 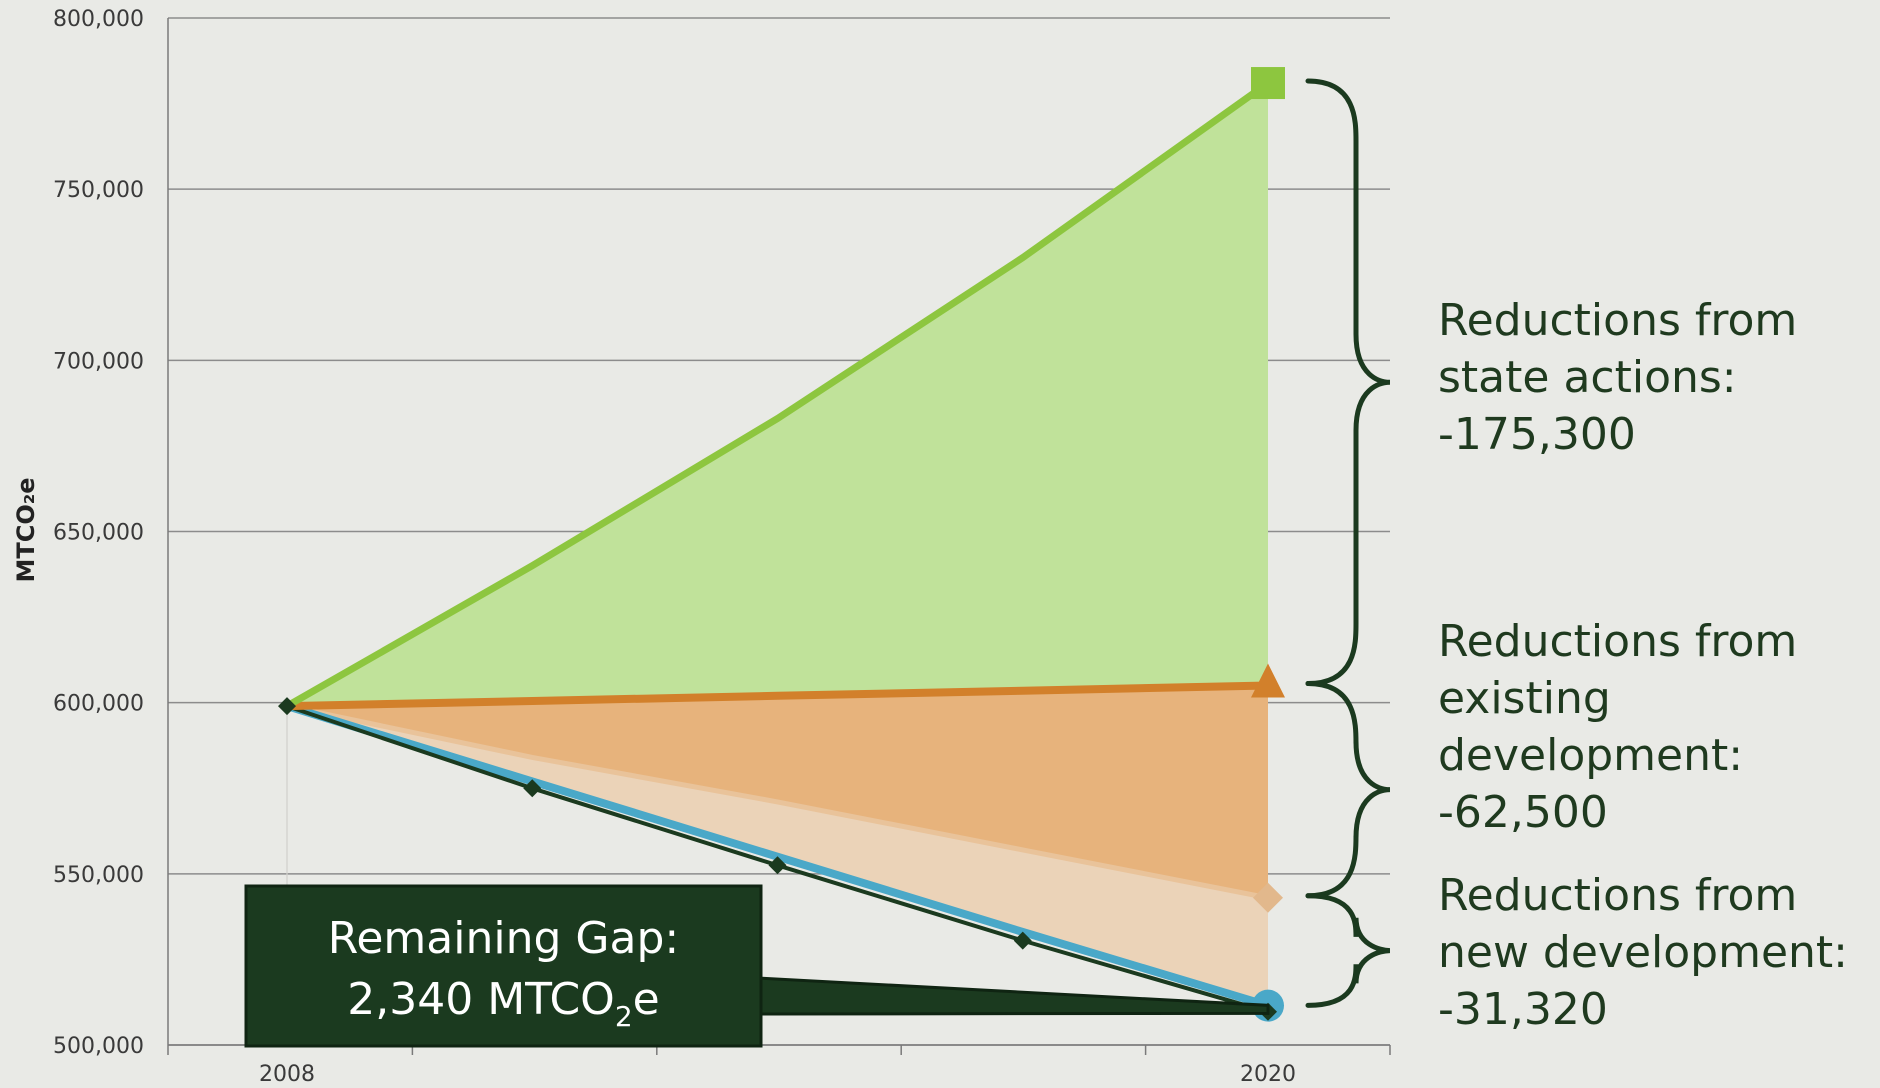 I want to click on marker-green-square, so click(x=1268, y=83).